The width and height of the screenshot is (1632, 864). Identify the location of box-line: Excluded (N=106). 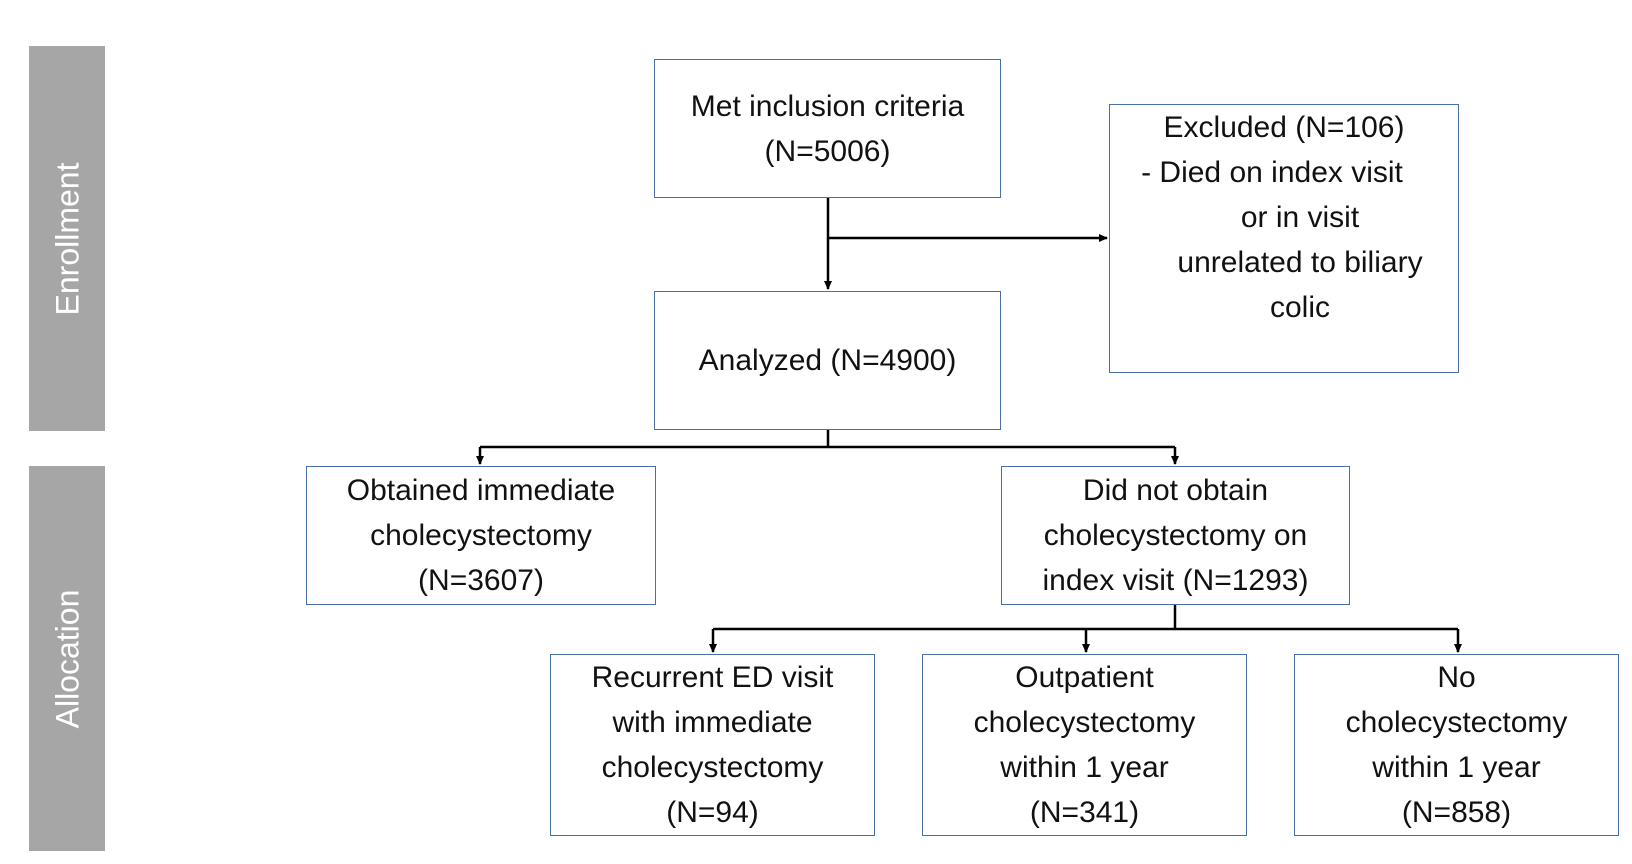
(1284, 127).